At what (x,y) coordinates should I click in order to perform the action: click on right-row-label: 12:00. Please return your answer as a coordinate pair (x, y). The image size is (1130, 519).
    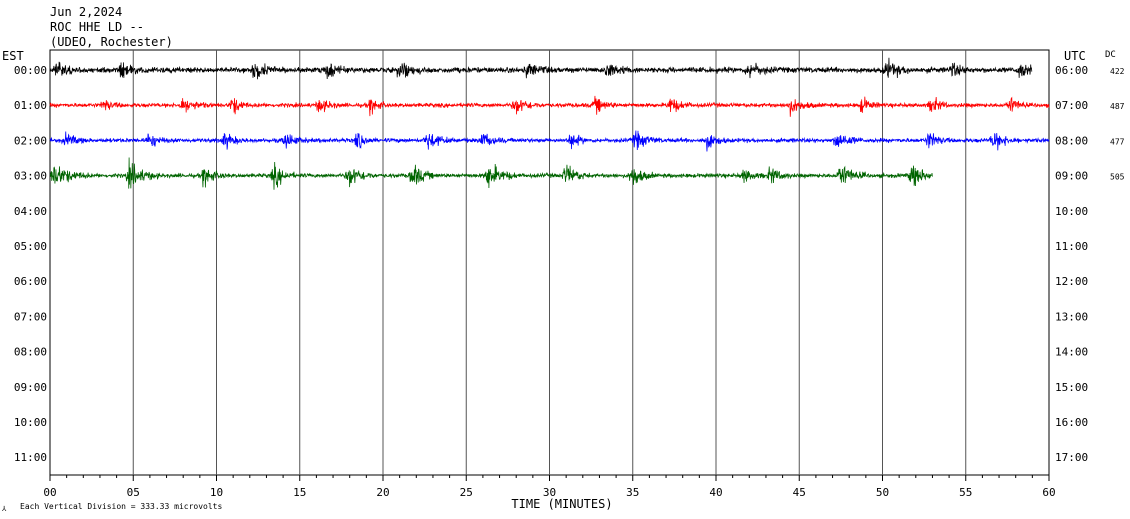
    Looking at the image, I should click on (1071, 281).